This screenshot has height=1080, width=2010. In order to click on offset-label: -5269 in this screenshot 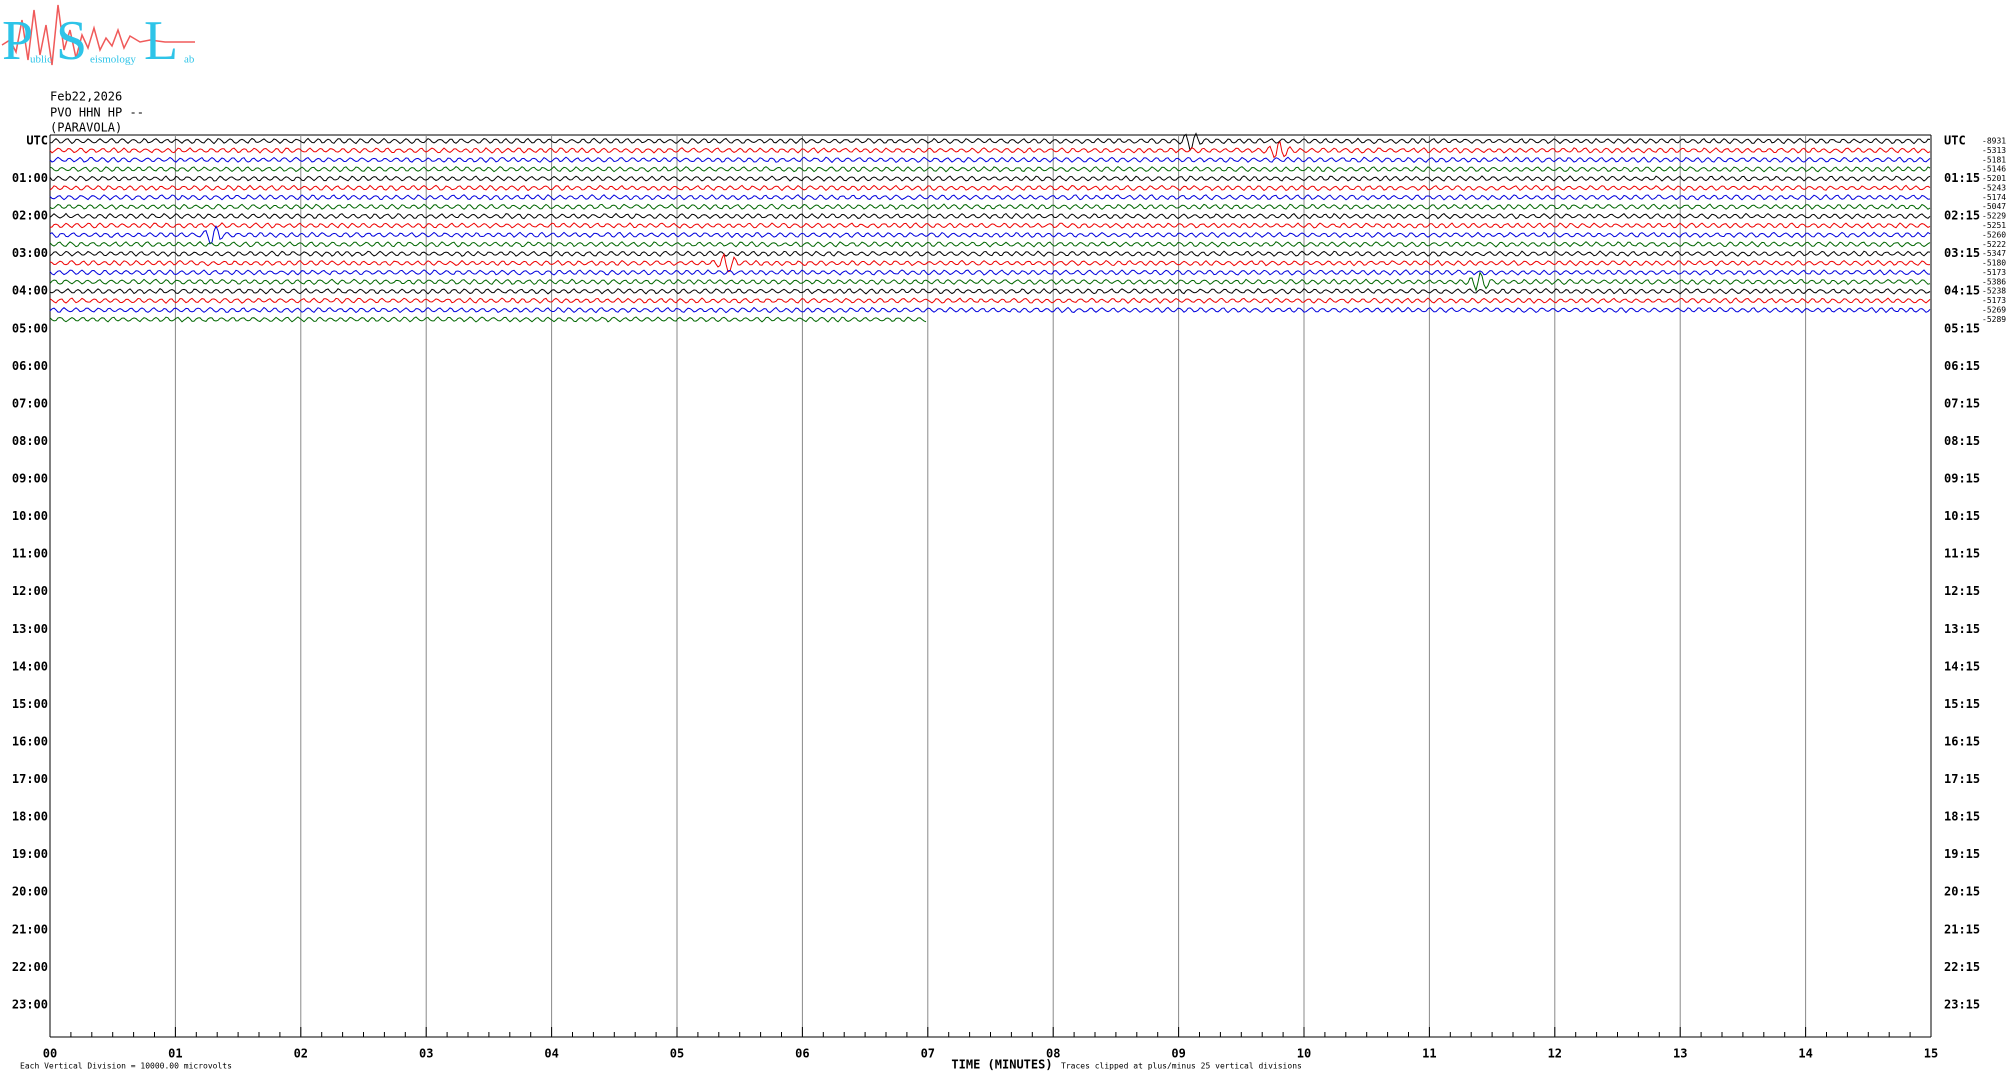, I will do `click(1994, 310)`.